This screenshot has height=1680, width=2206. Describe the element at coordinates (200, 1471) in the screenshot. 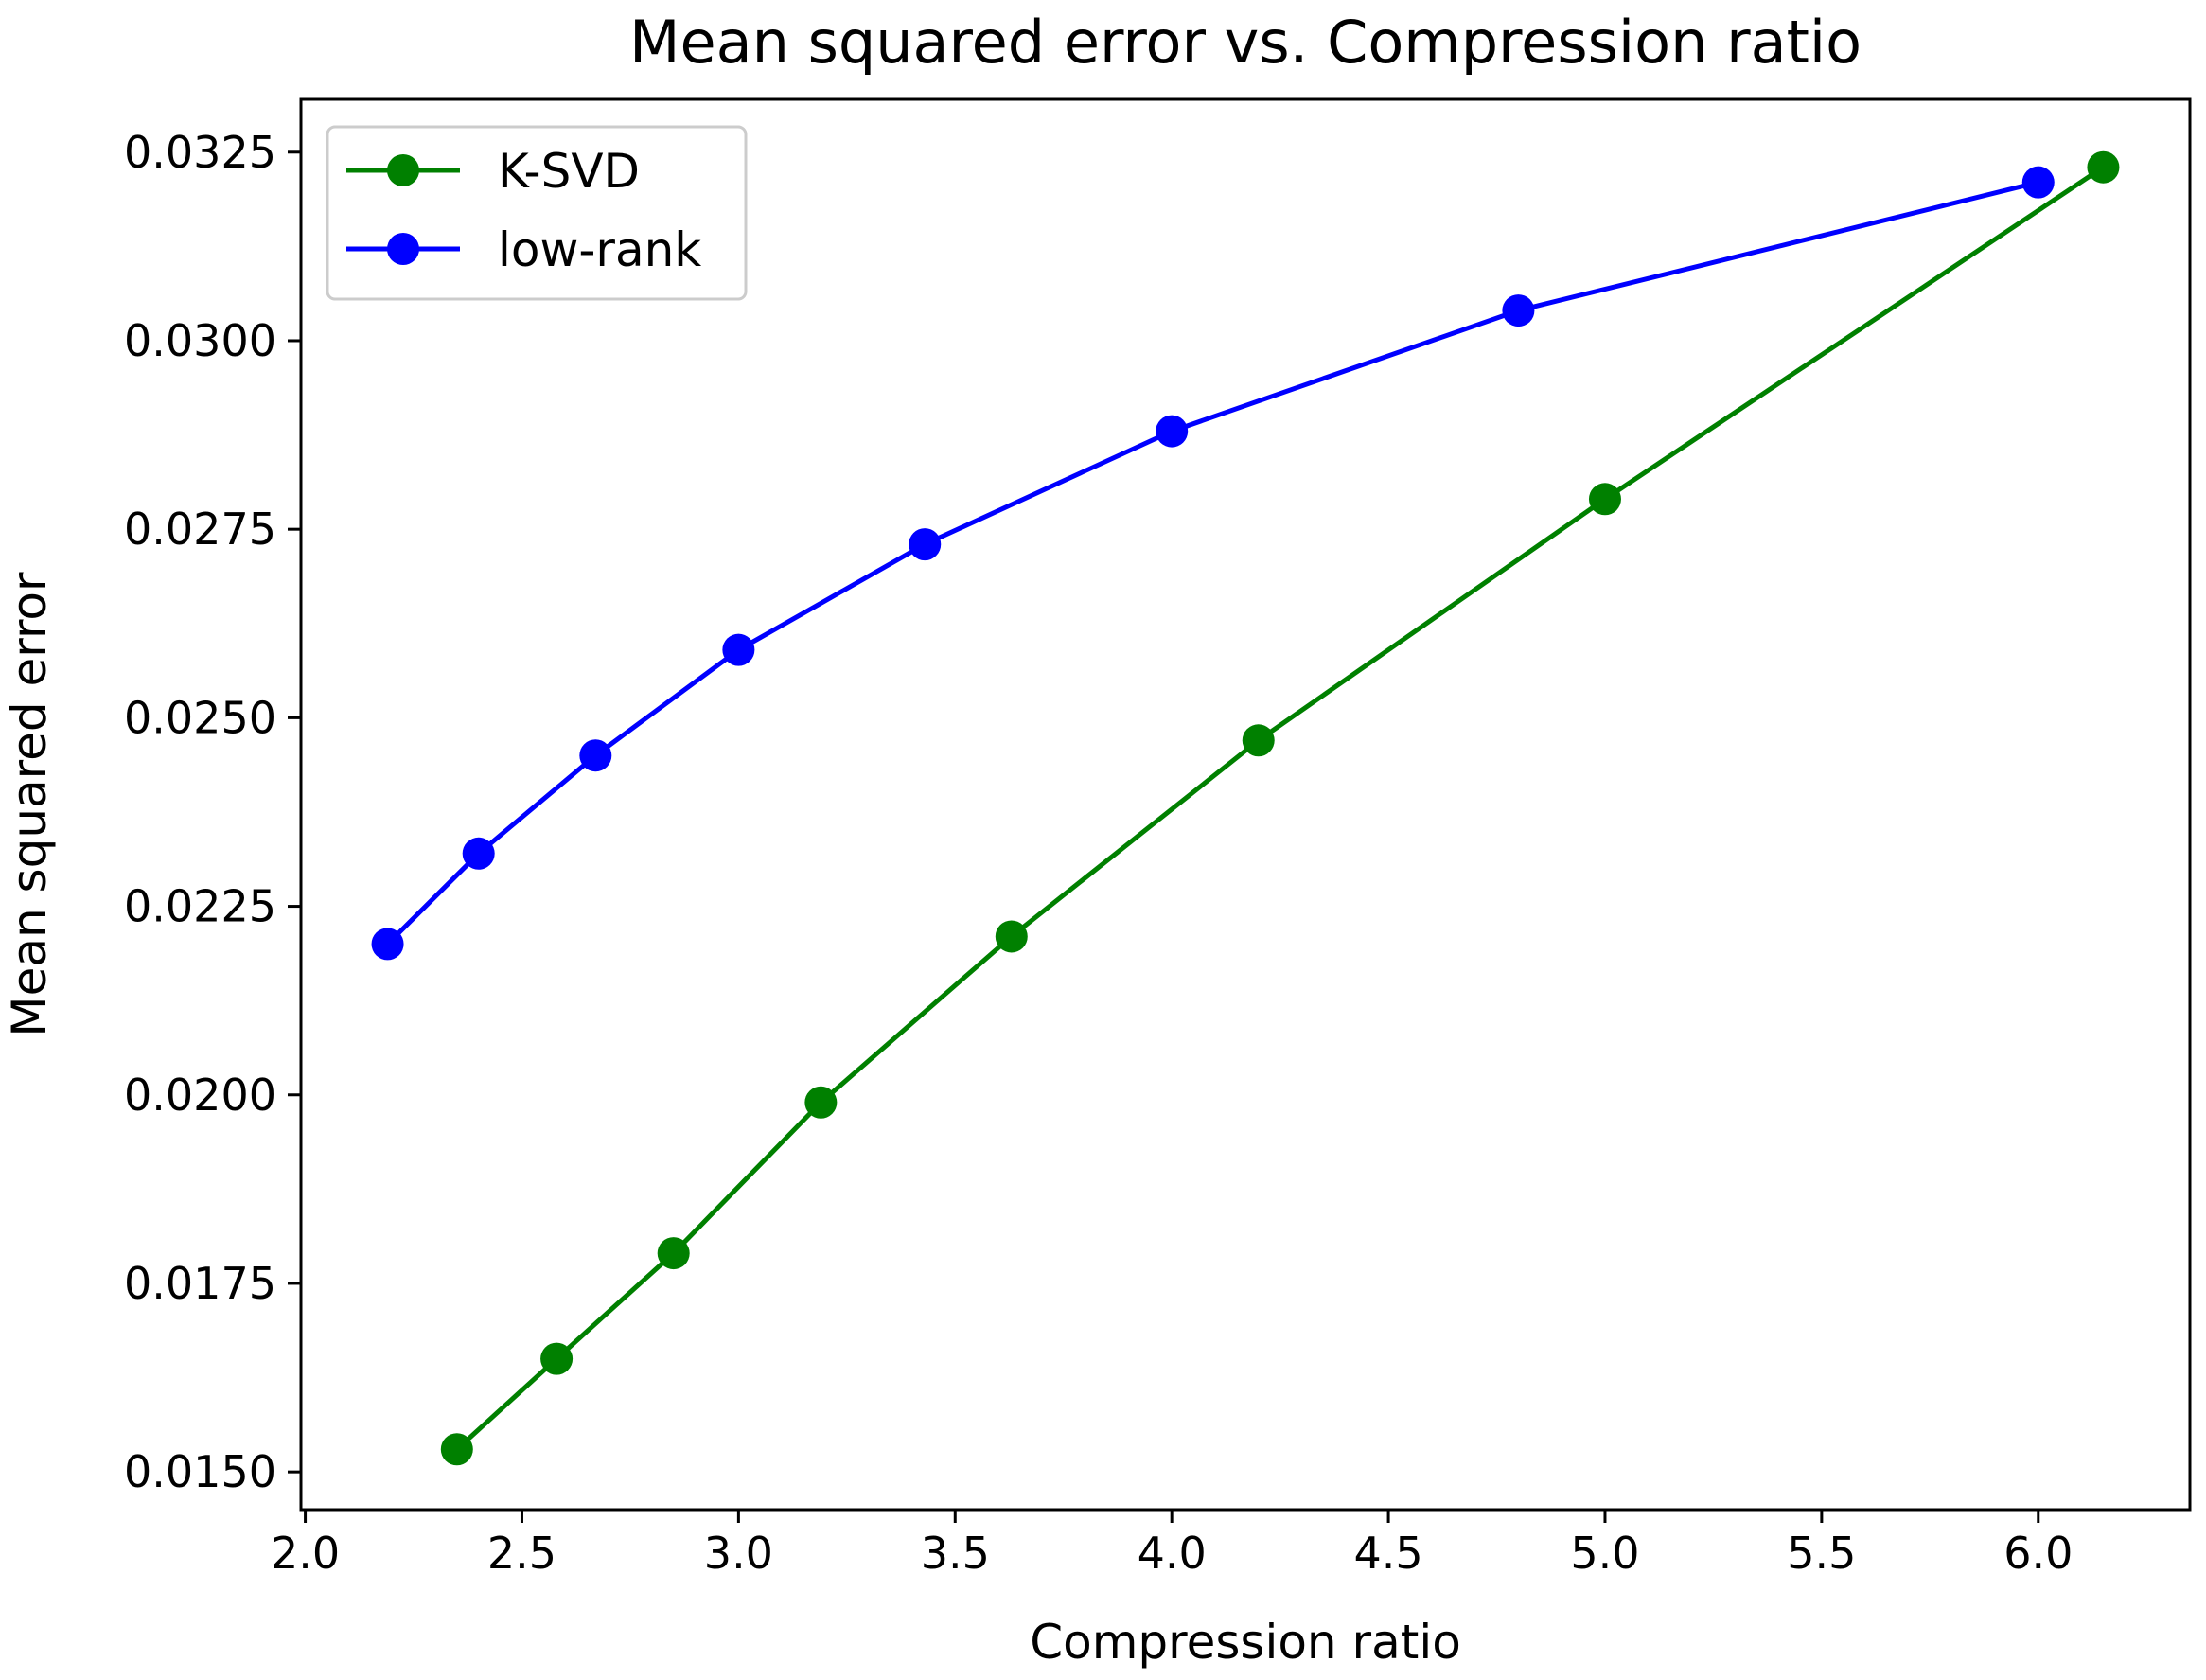

I see `y-tick-label: 0.0150` at that location.